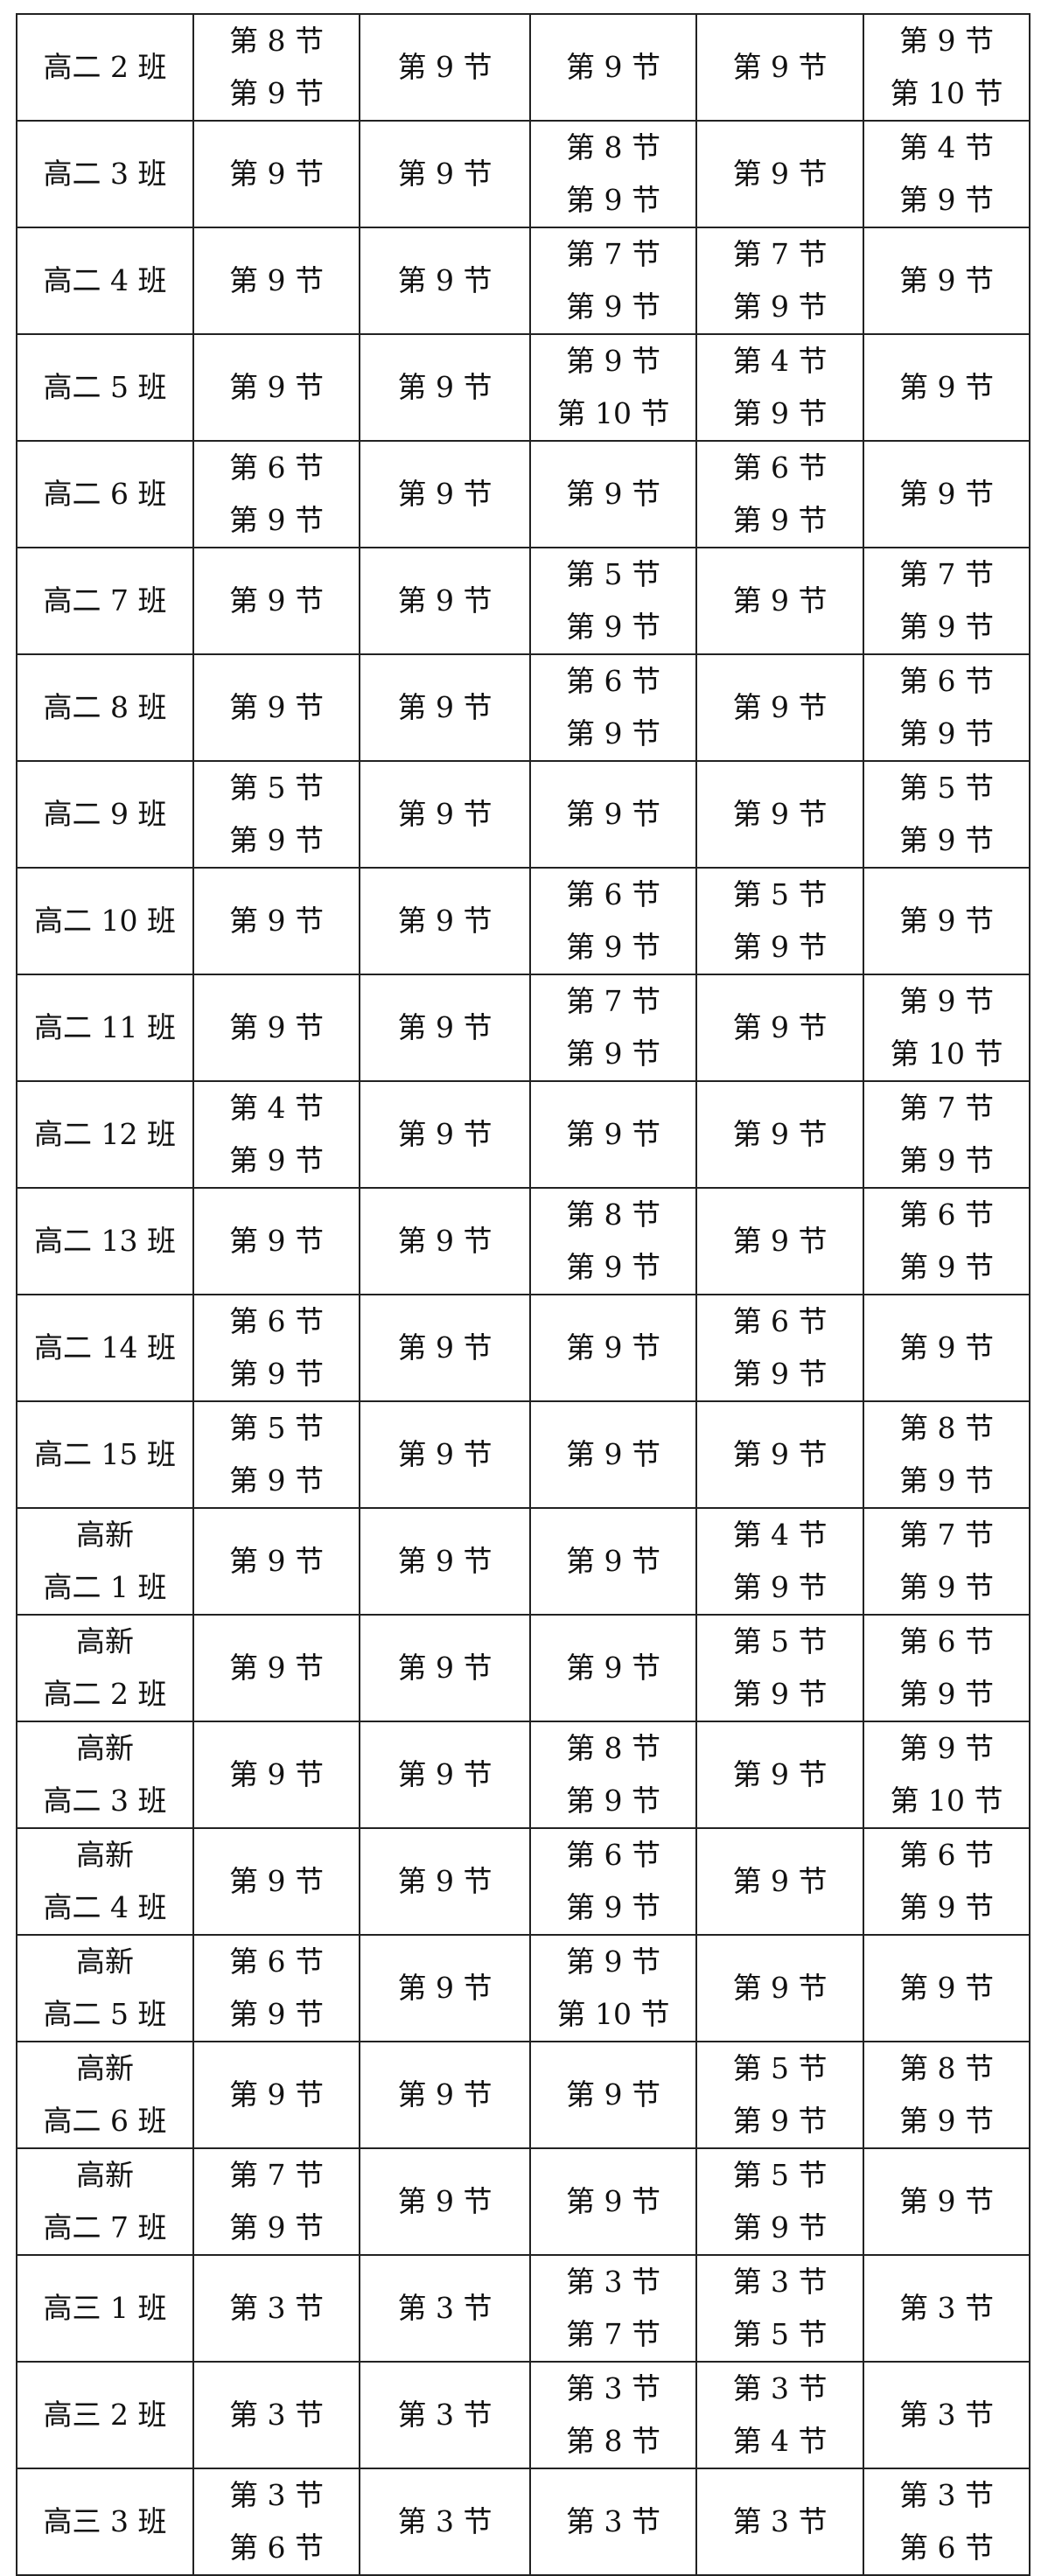 The width and height of the screenshot is (1048, 2576). What do you see at coordinates (276, 1134) in the screenshot?
I see `period-cell: 第 4 节第 9 节` at bounding box center [276, 1134].